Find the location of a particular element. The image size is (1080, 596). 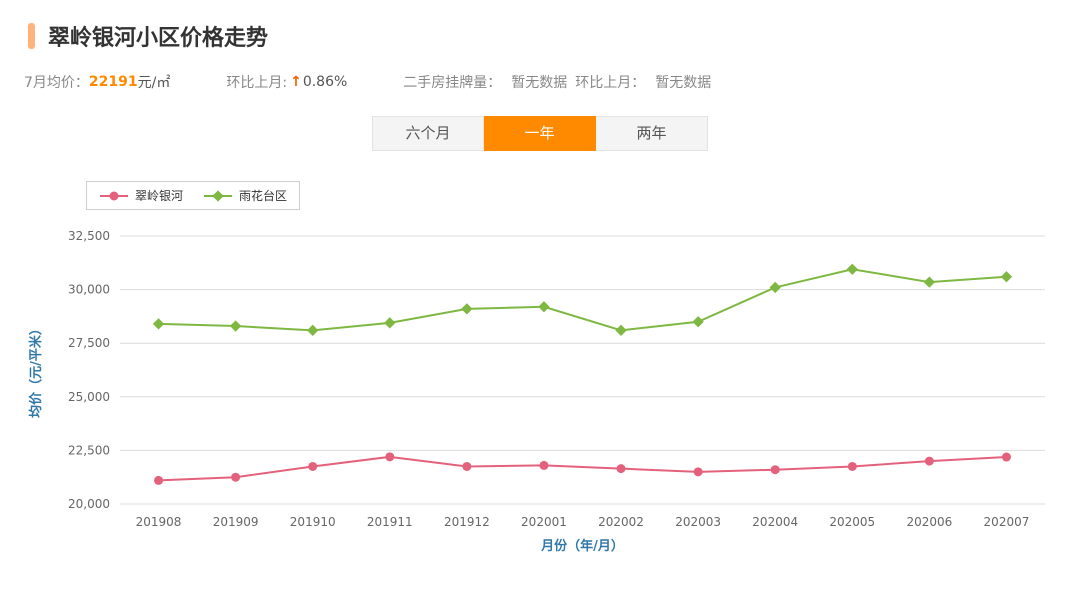

svg-text: 201912 is located at coordinates (467, 522).